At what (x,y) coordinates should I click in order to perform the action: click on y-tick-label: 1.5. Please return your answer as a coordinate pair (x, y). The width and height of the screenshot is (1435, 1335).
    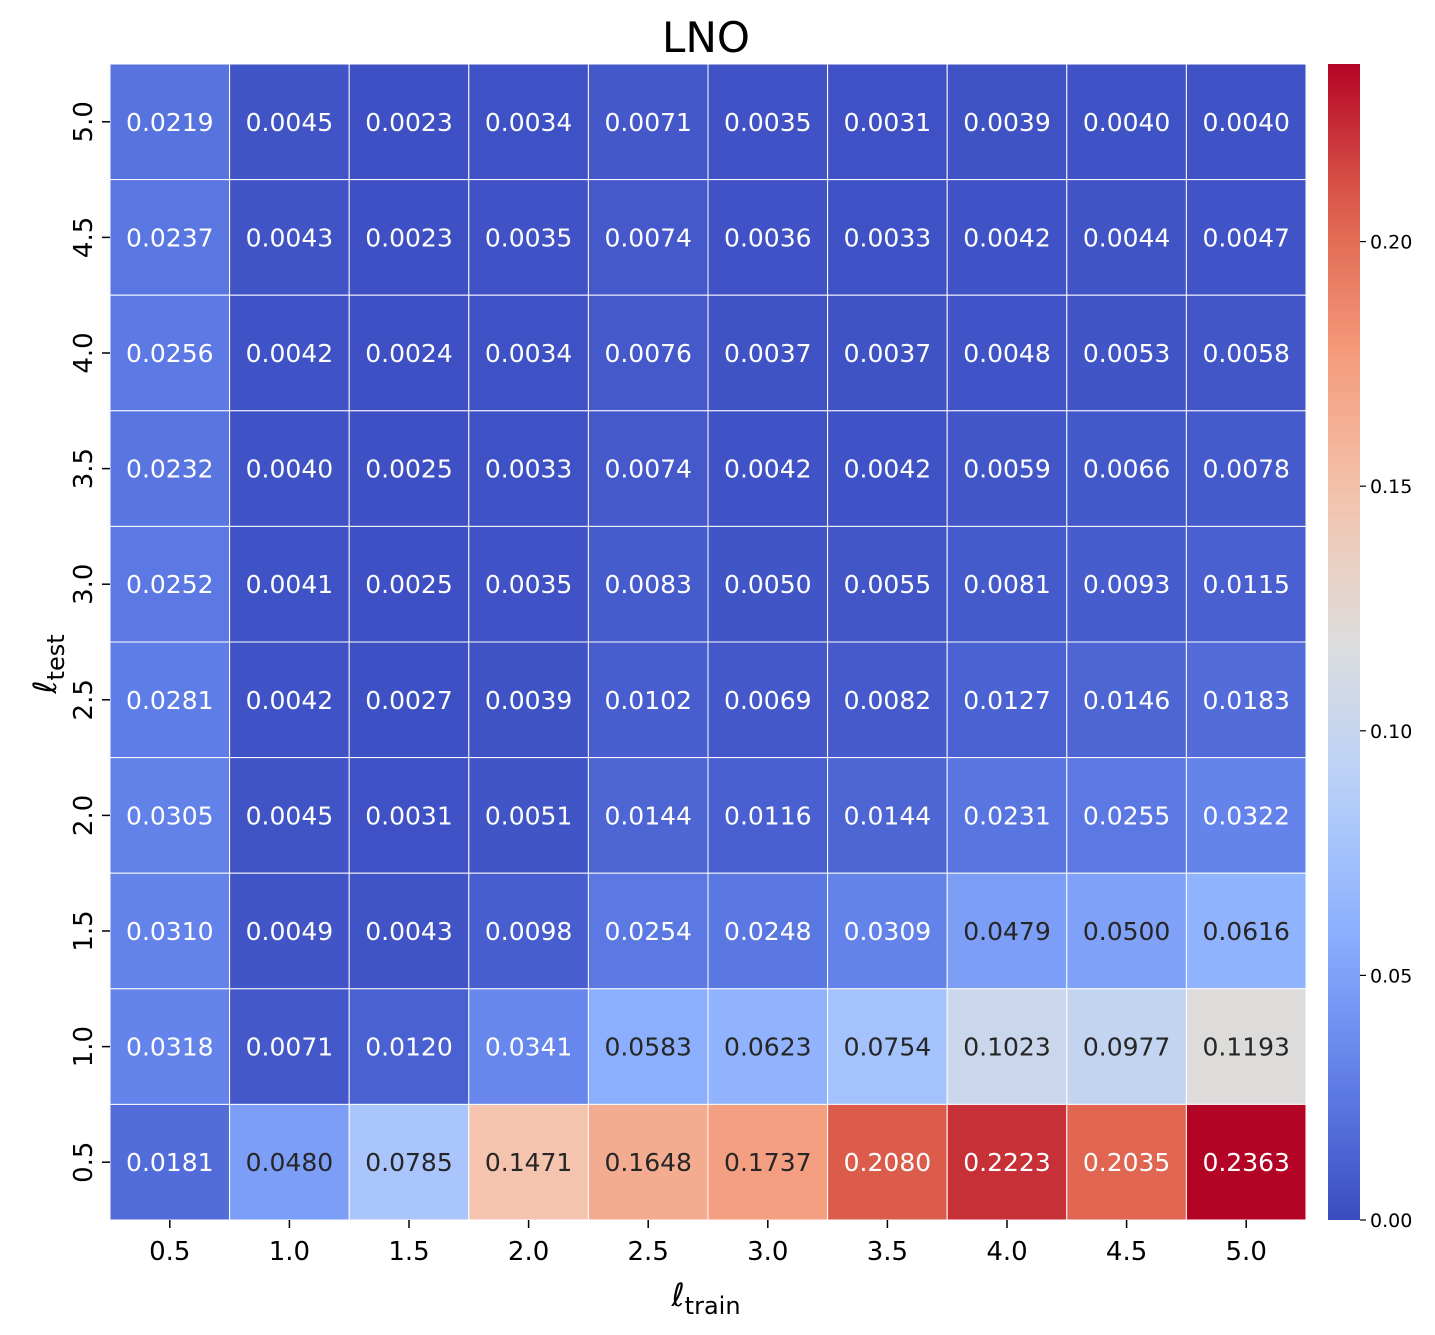
    Looking at the image, I should click on (84, 930).